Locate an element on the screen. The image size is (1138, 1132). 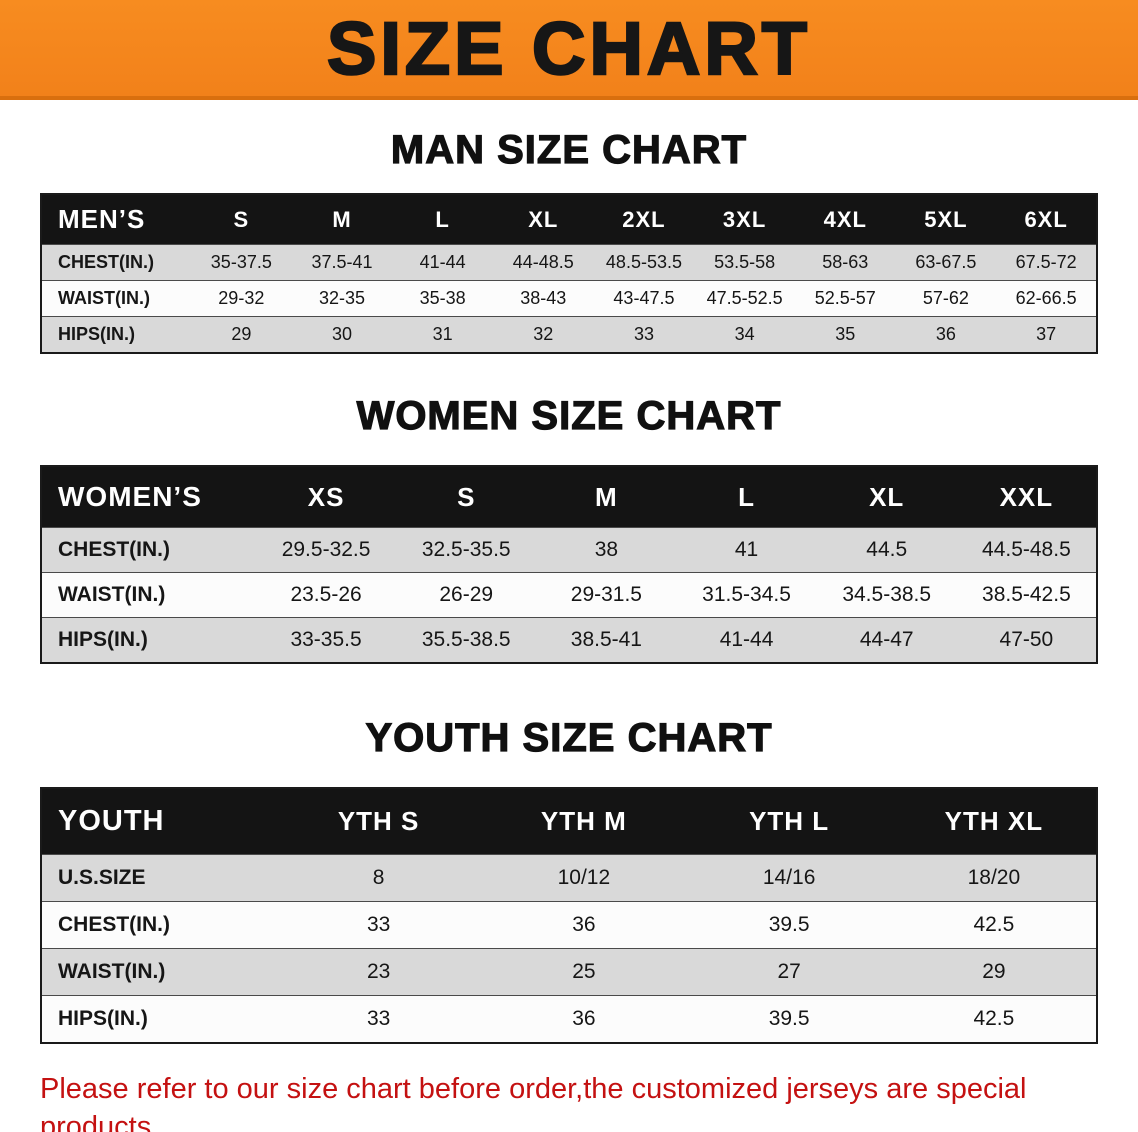
womens-section-heading: WOMEN SIZE CHART is located at coordinates (569, 415).